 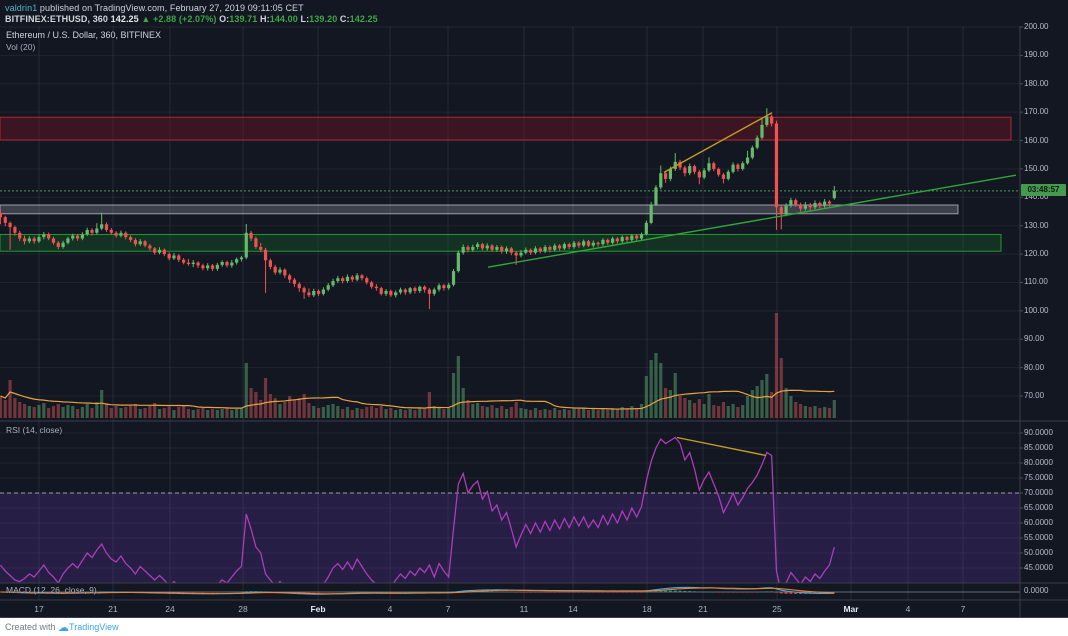 I want to click on neutral-zone, so click(x=479, y=209).